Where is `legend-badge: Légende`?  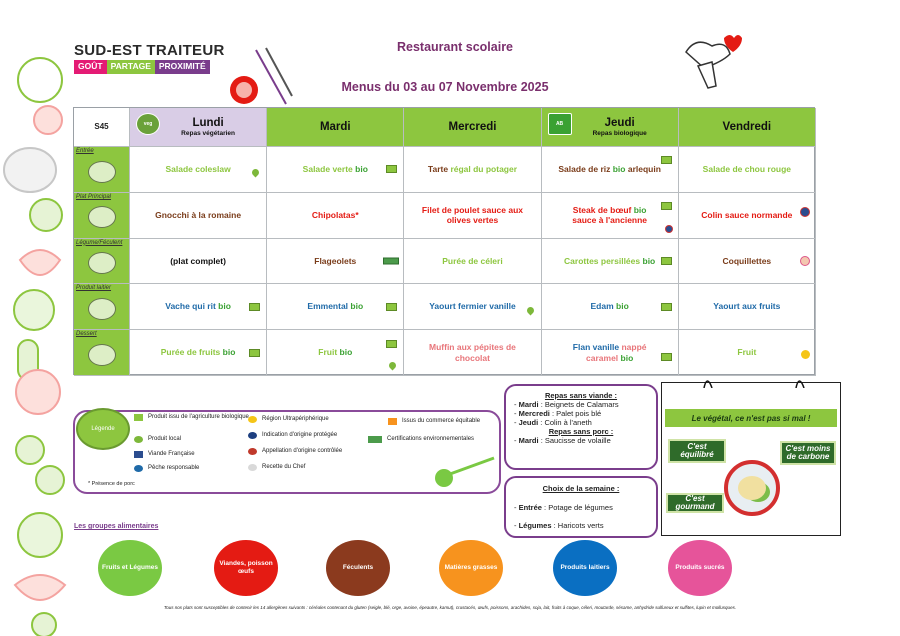 legend-badge: Légende is located at coordinates (103, 429).